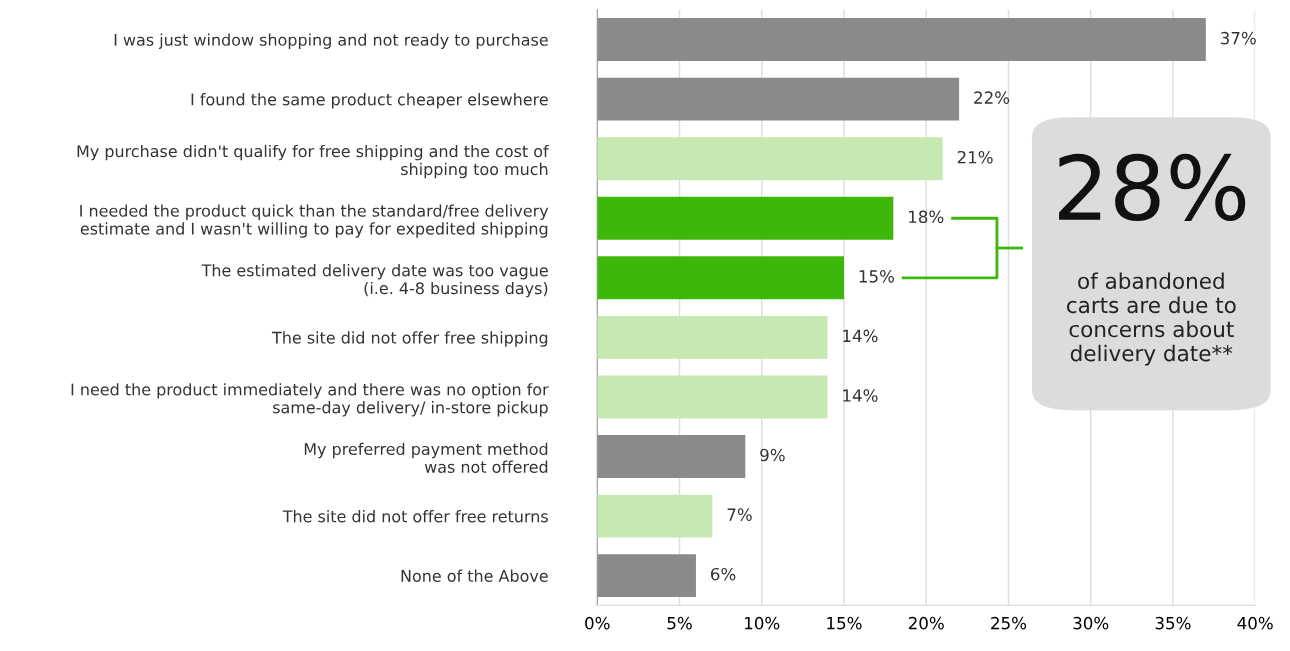 Image resolution: width=1290 pixels, height=651 pixels. I want to click on data-label: 18%, so click(926, 217).